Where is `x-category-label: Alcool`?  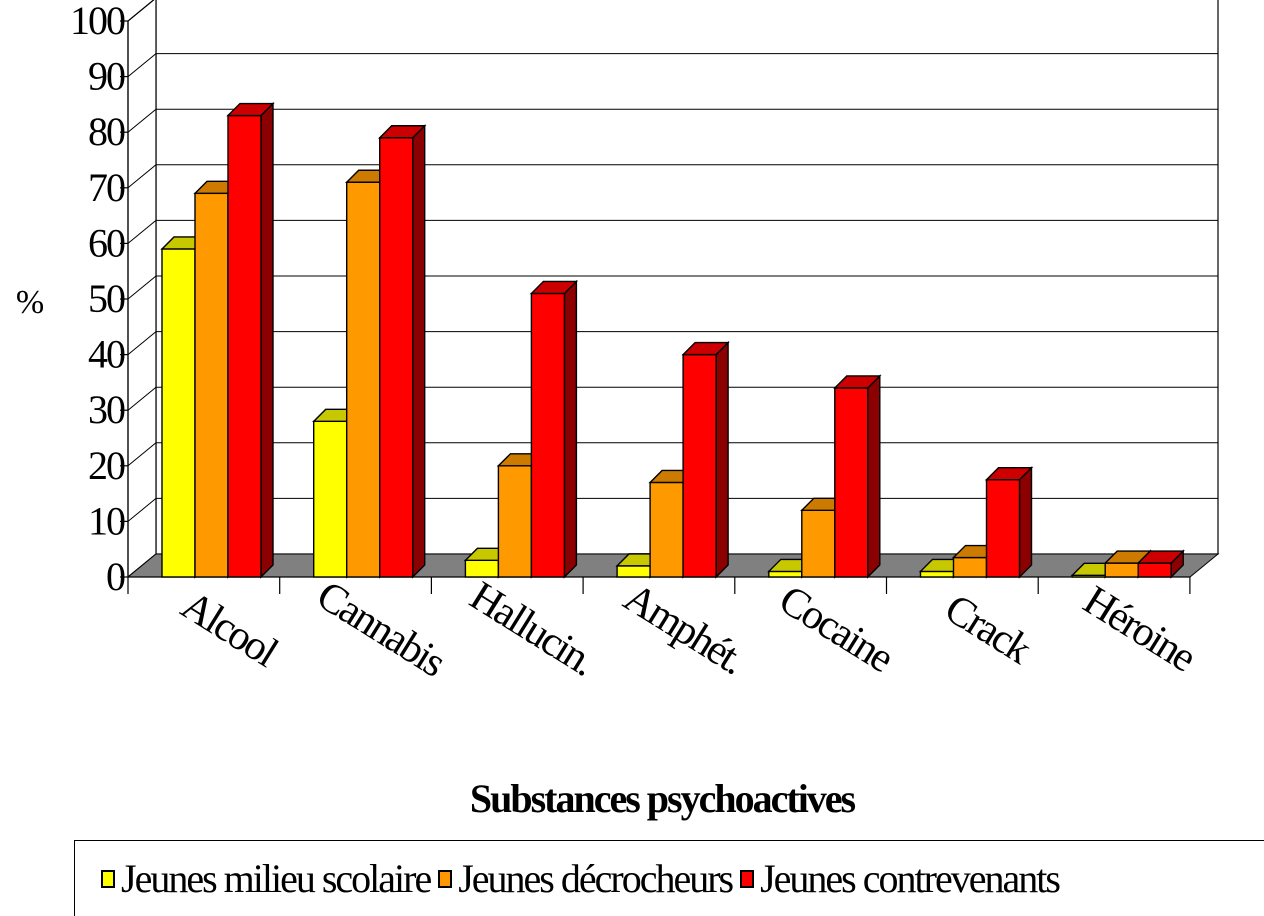
x-category-label: Alcool is located at coordinates (229, 629).